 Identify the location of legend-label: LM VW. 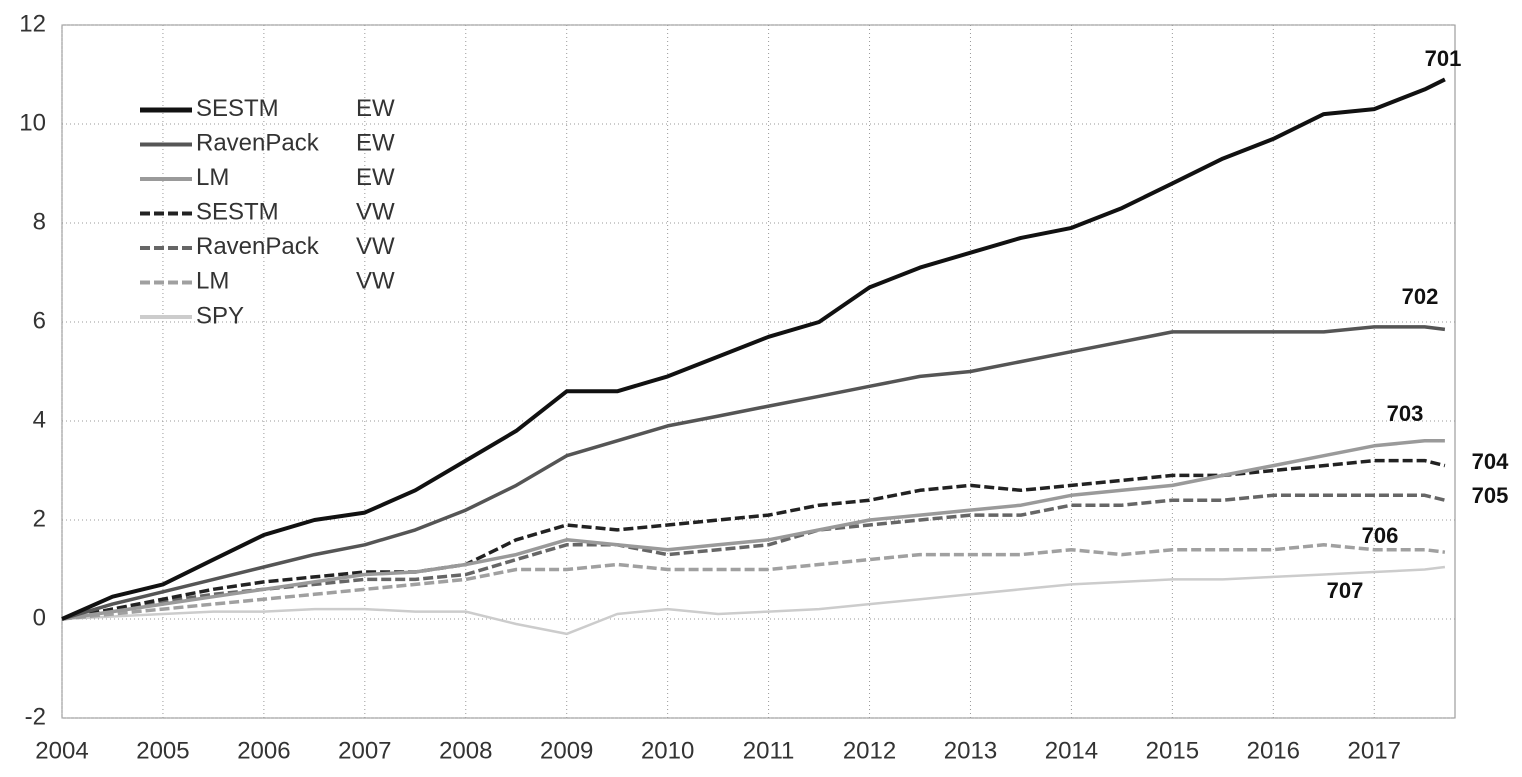
(295, 281).